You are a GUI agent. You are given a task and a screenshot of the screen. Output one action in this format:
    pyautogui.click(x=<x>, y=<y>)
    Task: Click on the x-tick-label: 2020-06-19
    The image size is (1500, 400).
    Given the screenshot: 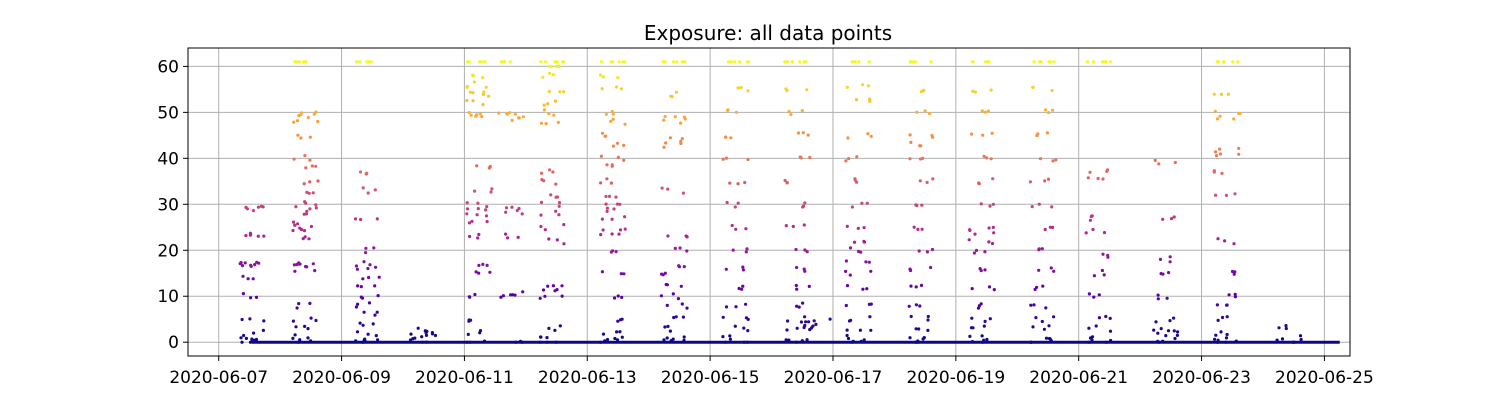 What is the action you would take?
    pyautogui.click(x=955, y=378)
    